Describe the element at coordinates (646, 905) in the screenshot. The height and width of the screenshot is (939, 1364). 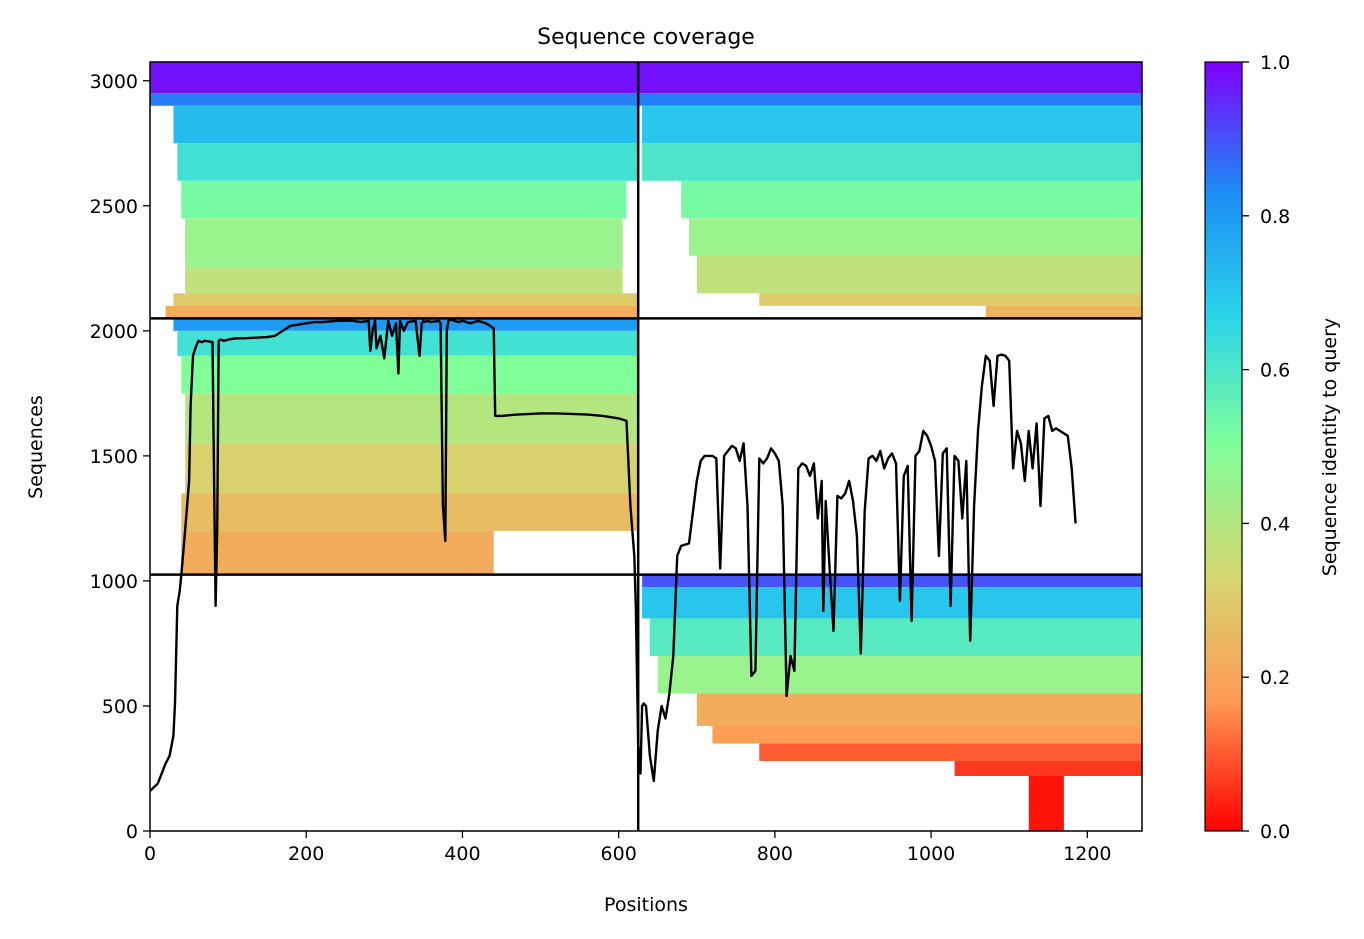
I see `x-axis-label: Positions` at that location.